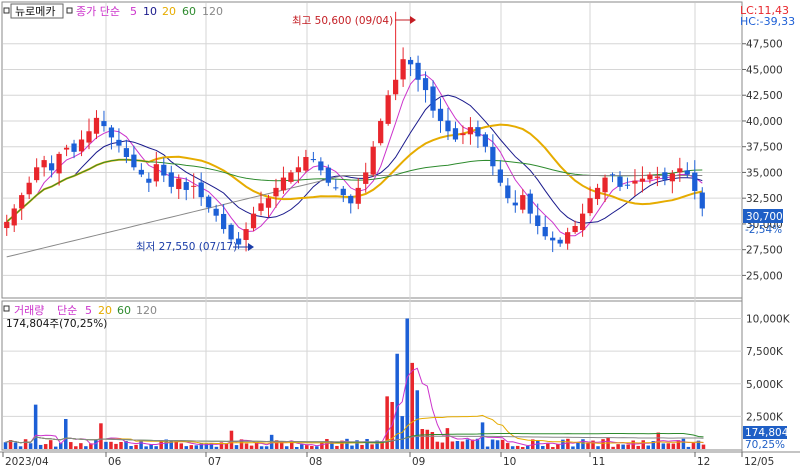 The height and width of the screenshot is (469, 800). What do you see at coordinates (765, 385) in the screenshot?
I see `volume-tick-label: 5,000K` at bounding box center [765, 385].